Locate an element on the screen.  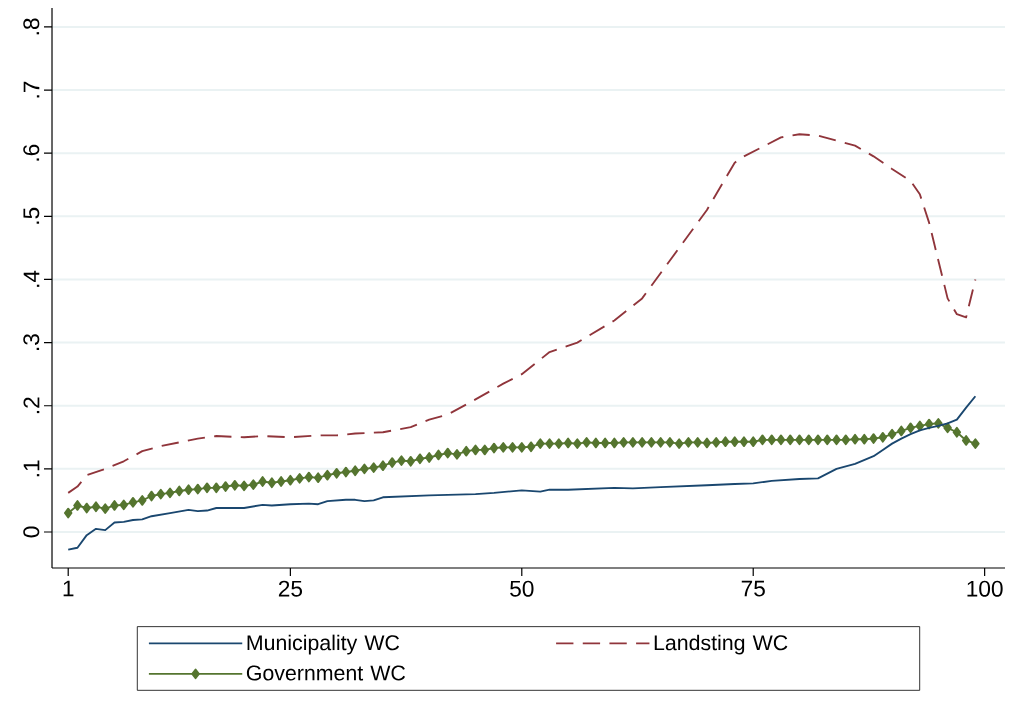
x-tick-label: 75 is located at coordinates (753, 588).